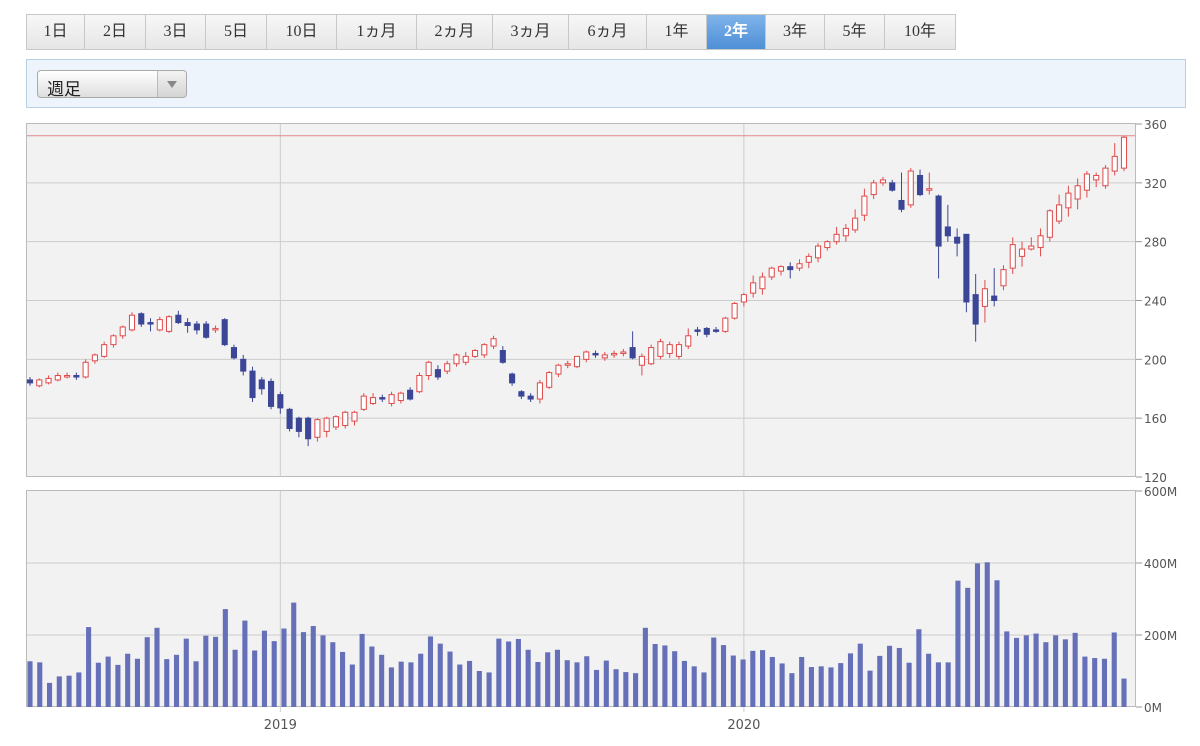 Image resolution: width=1200 pixels, height=746 pixels. What do you see at coordinates (608, 32) in the screenshot?
I see `tab-8: 6ヵ月` at bounding box center [608, 32].